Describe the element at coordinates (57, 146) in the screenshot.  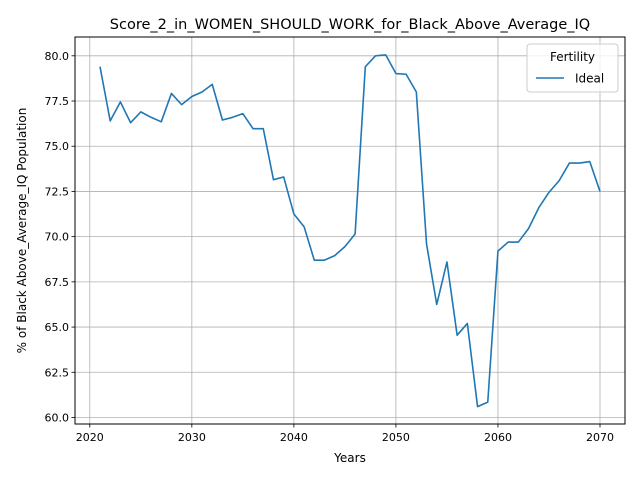
I see `y-tick-label: 75.0` at that location.